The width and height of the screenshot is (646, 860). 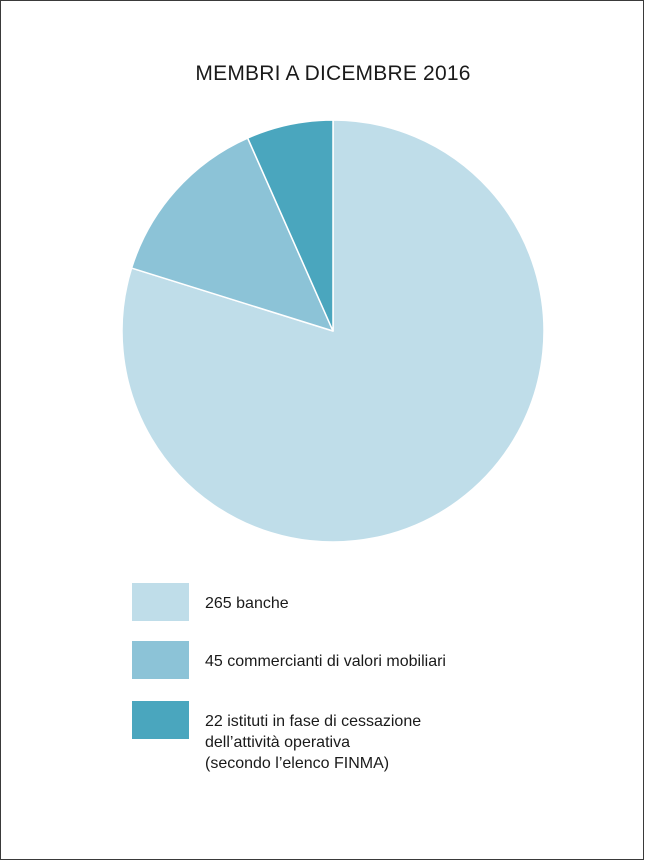 What do you see at coordinates (160, 720) in the screenshot?
I see `legend-swatch-istituti` at bounding box center [160, 720].